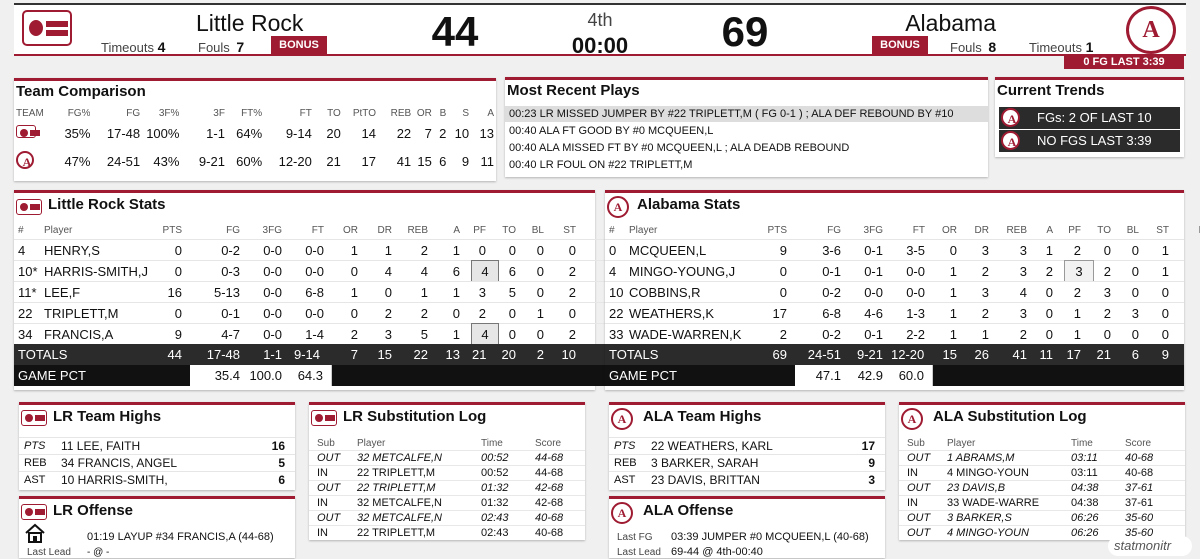 This screenshot has height=559, width=1200. Describe the element at coordinates (611, 131) in the screenshot. I see `play-item: 00:40 ALA FT GOOD BY #0 MCQUEEN,L` at that location.